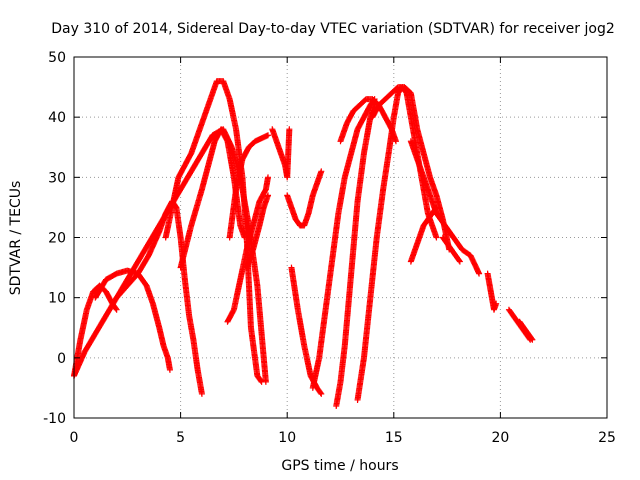 This screenshot has height=480, width=640. What do you see at coordinates (607, 438) in the screenshot?
I see `x-tick-label: 25` at bounding box center [607, 438].